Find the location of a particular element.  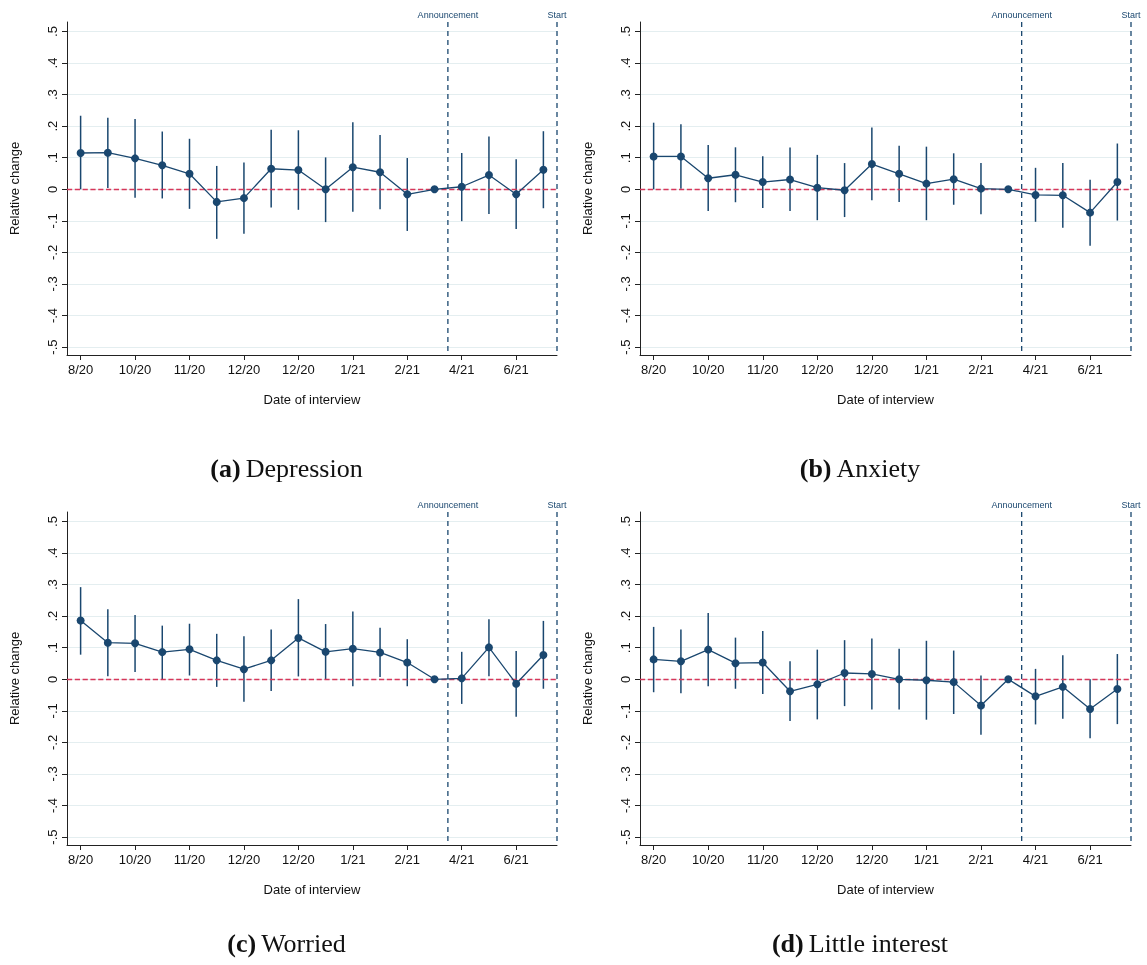

y-tick-label: .2 is located at coordinates (52, 126).